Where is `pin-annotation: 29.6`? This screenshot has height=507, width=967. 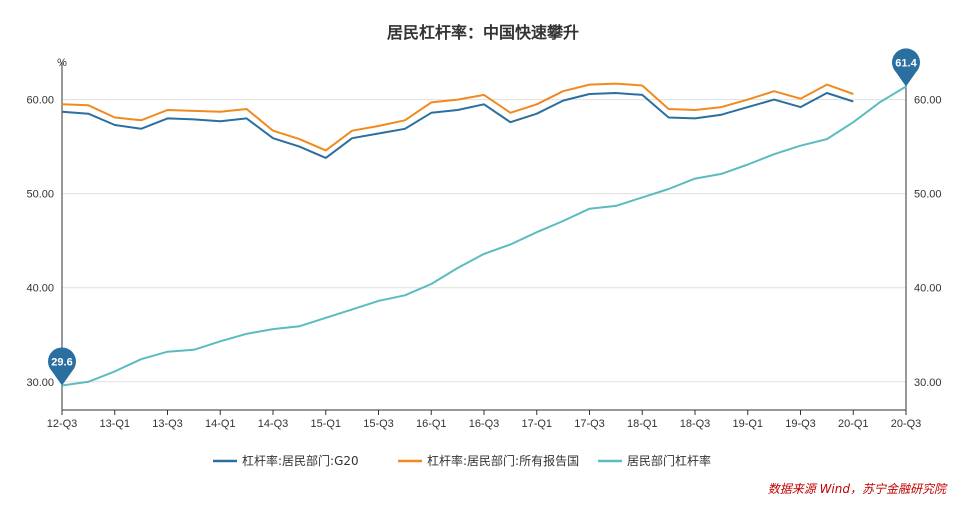 pin-annotation: 29.6 is located at coordinates (62, 366).